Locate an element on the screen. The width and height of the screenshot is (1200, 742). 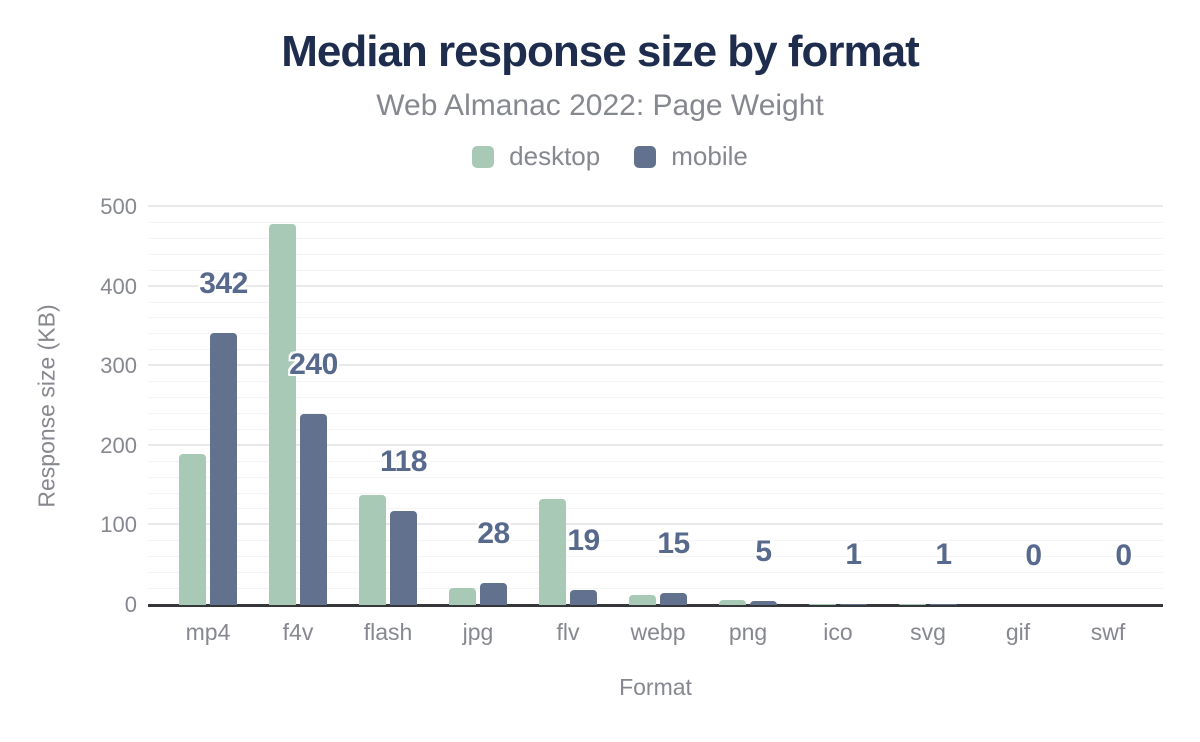
bar-mobile-ico is located at coordinates (853, 604).